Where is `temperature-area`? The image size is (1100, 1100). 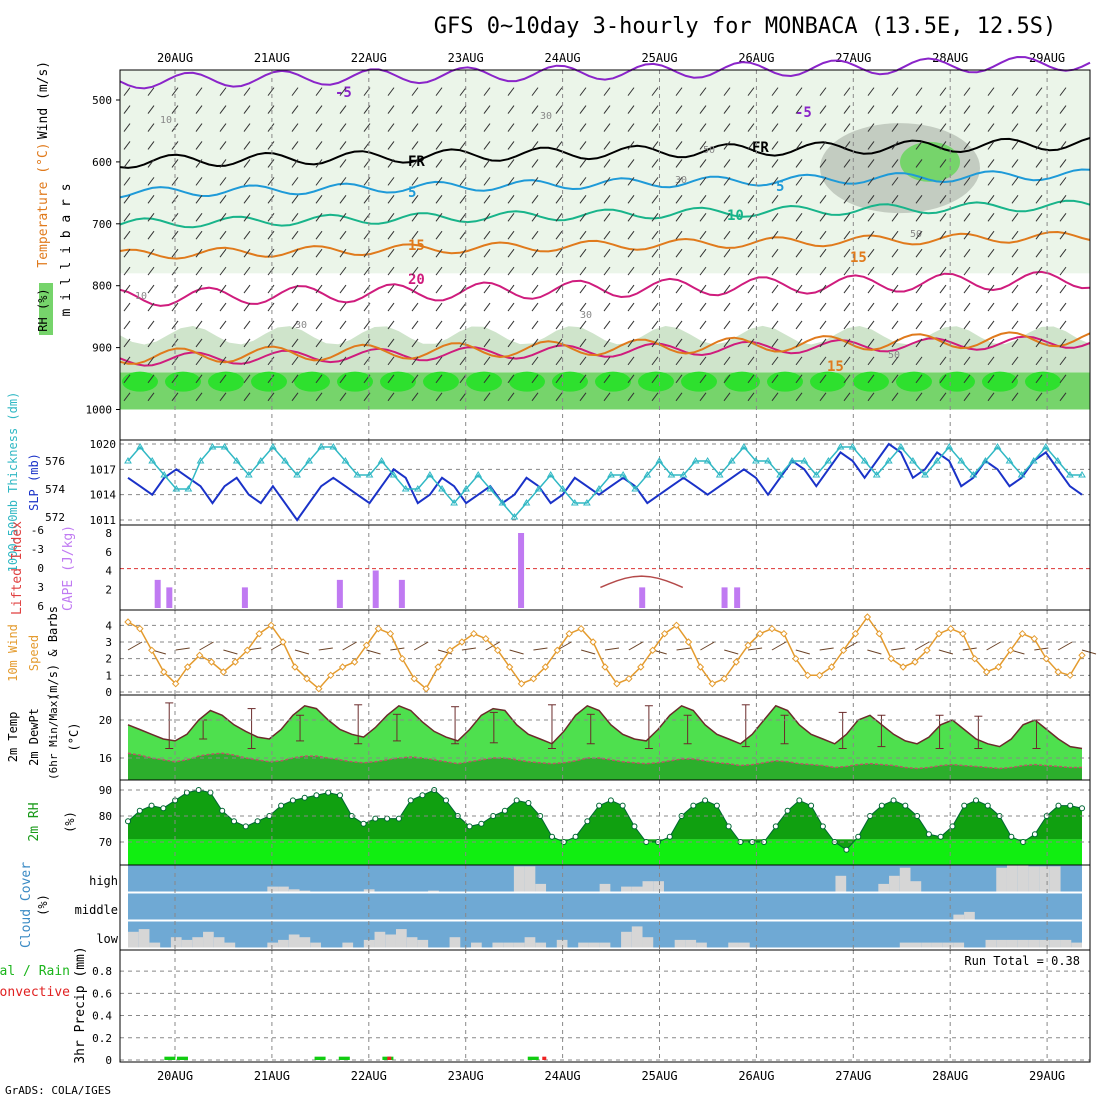
temperature-area is located at coordinates (605, 742).